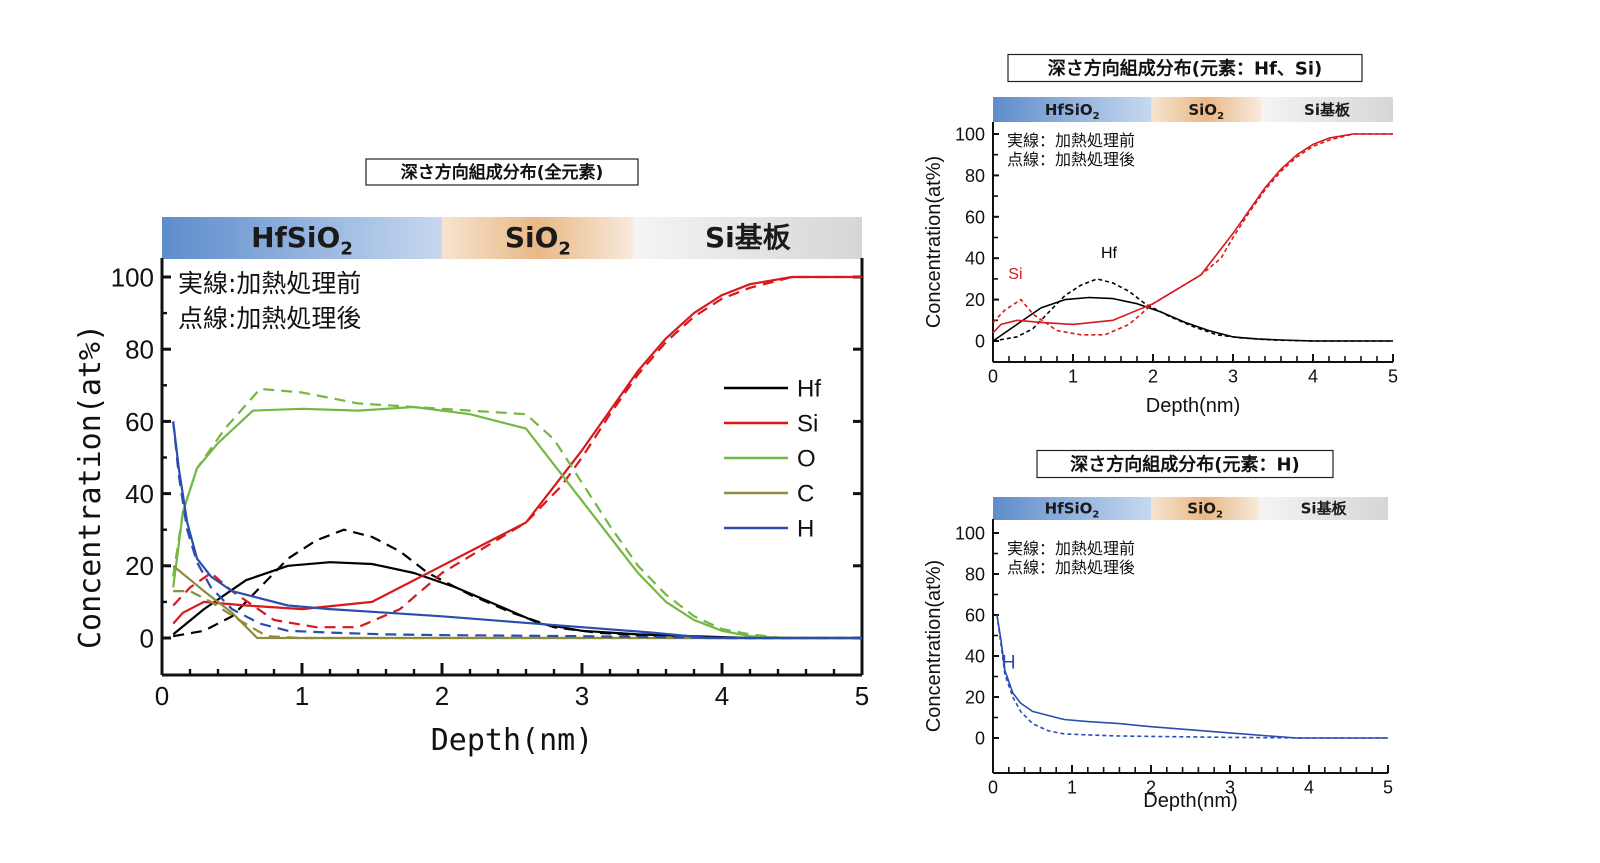 The width and height of the screenshot is (1600, 863). Describe the element at coordinates (1071, 567) in the screenshot. I see `line-style-note: 点線：加熱処理後` at that location.